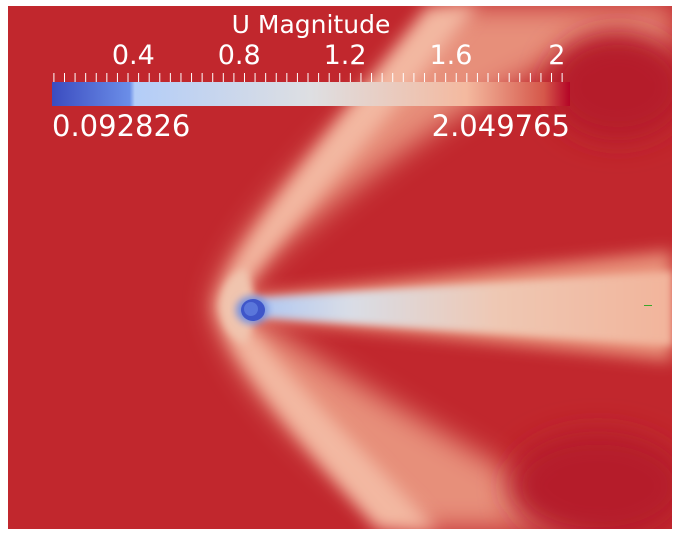 This screenshot has height=535, width=680. I want to click on colorbar-tick-label: 2, so click(557, 55).